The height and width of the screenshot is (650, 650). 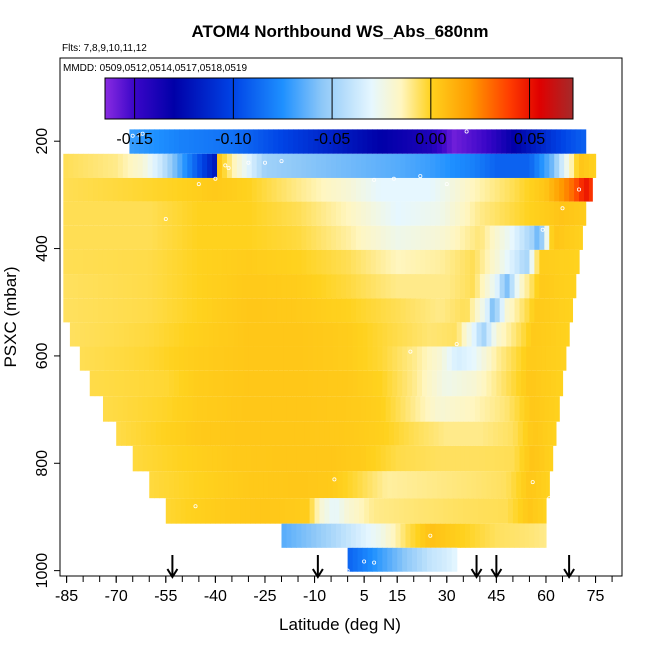 I want to click on colorbar-tick-label: 0.05, so click(x=529, y=139).